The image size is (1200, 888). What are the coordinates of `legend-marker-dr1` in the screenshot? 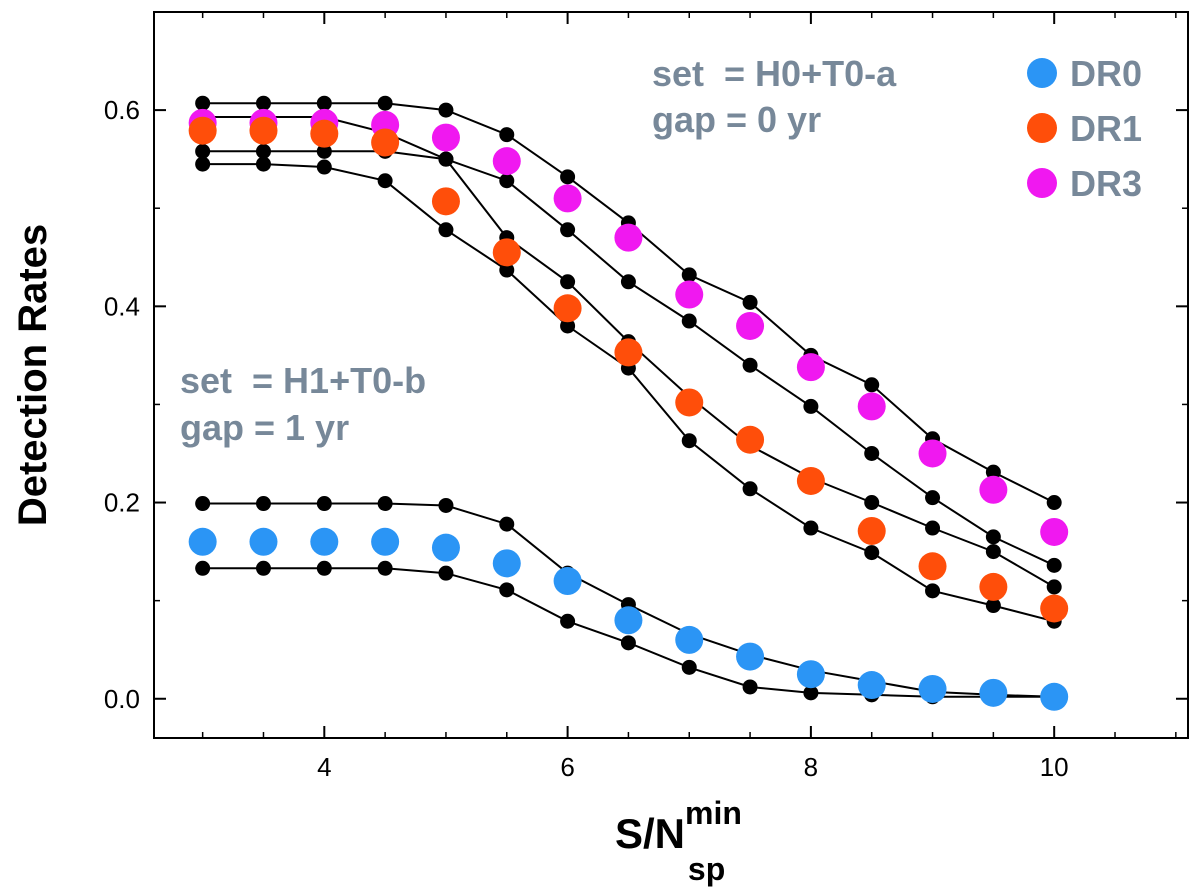 It's located at (1042, 128).